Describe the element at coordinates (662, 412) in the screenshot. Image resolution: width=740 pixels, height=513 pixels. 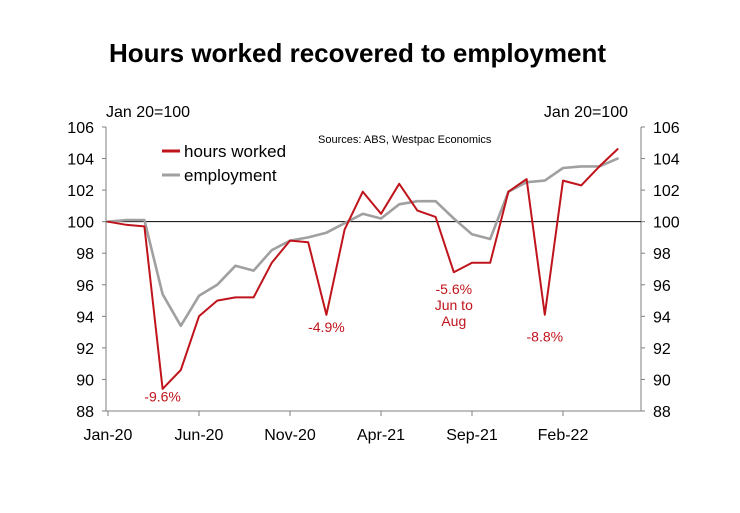
I see `y-tick-label-right: 88` at that location.